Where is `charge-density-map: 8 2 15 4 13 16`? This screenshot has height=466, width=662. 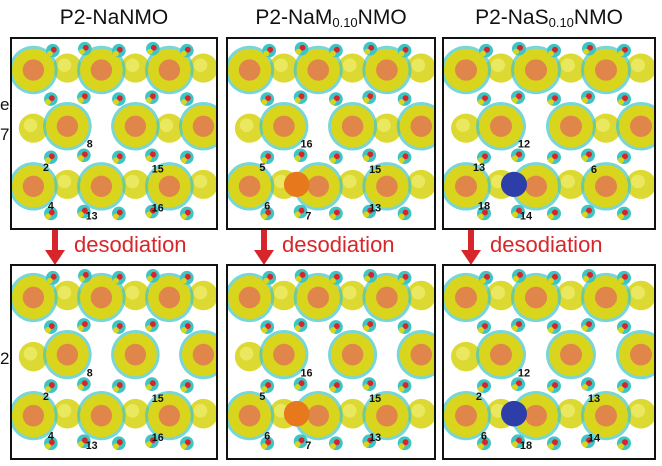
charge-density-map: 8 2 15 4 13 16 is located at coordinates (114, 360).